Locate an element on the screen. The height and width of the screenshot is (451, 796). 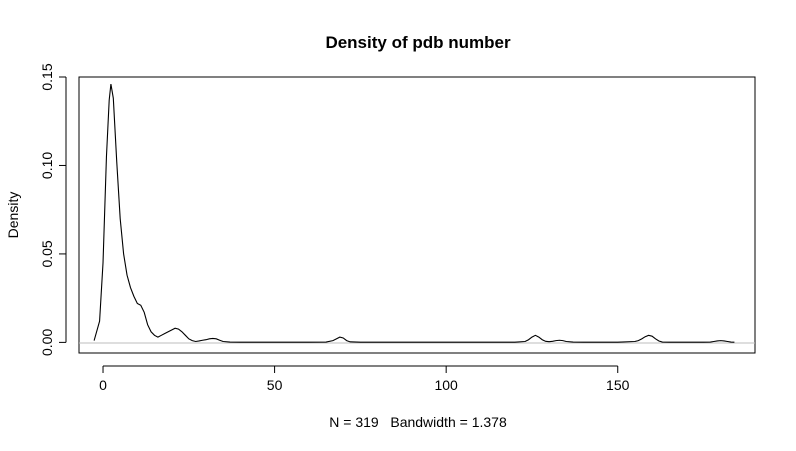
chart-title: Density of pdb number is located at coordinates (418, 42).